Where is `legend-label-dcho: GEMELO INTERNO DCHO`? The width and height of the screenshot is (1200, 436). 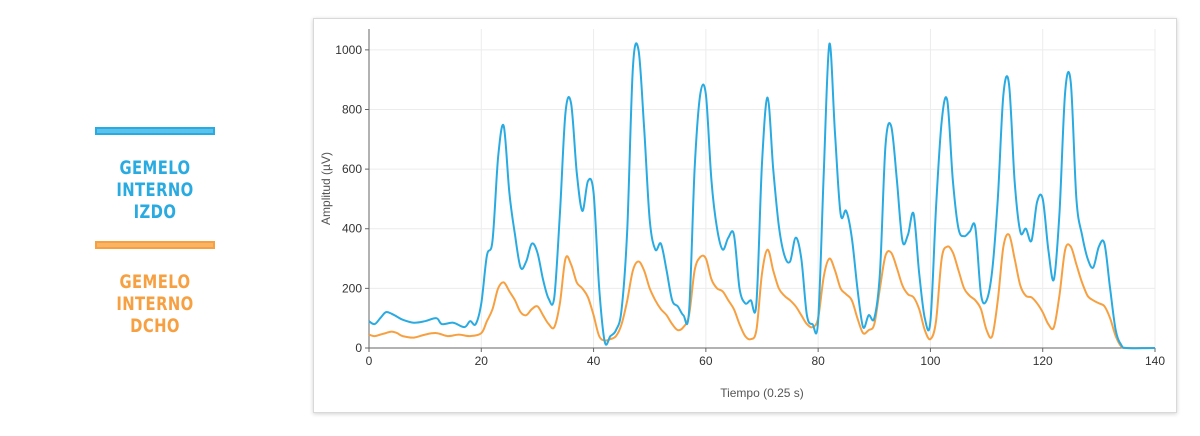 legend-label-dcho: GEMELO INTERNO DCHO is located at coordinates (155, 304).